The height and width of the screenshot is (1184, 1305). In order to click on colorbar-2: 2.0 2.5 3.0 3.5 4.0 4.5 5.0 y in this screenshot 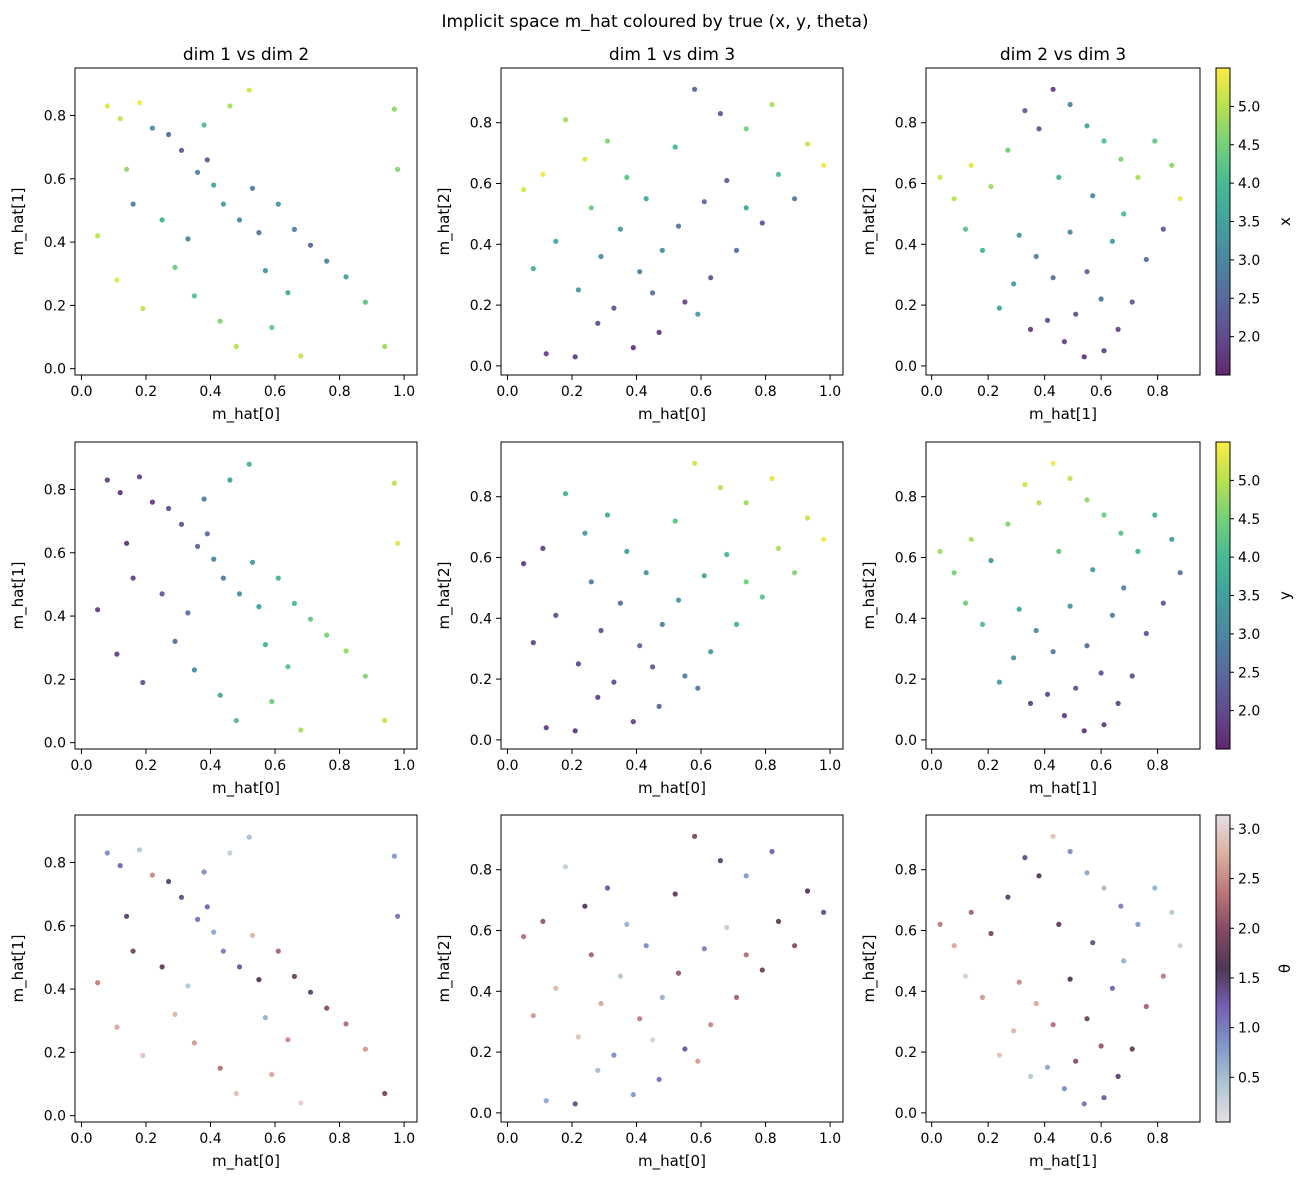, I will do `click(1254, 595)`.